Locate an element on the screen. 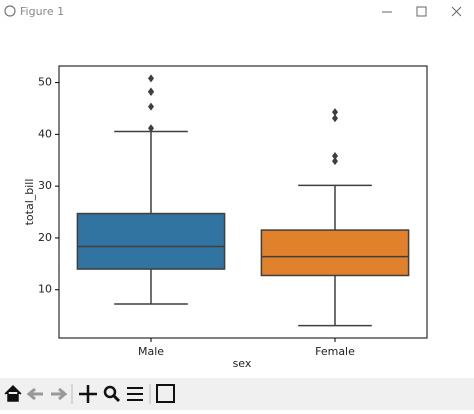 The height and width of the screenshot is (414, 474). home-button is located at coordinates (13, 393).